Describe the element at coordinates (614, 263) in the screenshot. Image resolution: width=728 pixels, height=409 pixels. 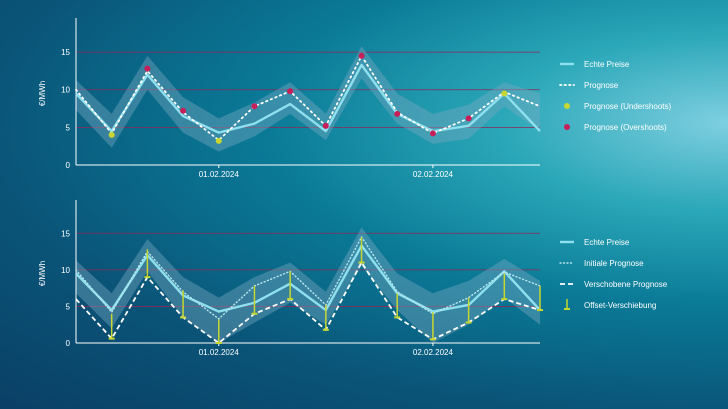
I see `legend-label: Initiale Prognose` at that location.